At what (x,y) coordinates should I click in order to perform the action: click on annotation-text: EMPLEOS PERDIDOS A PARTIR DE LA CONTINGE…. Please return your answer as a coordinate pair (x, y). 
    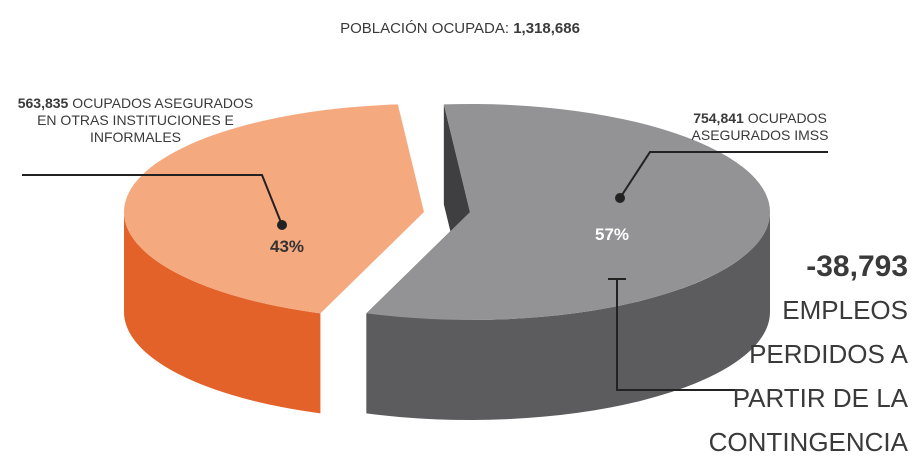
    Looking at the image, I should click on (808, 376).